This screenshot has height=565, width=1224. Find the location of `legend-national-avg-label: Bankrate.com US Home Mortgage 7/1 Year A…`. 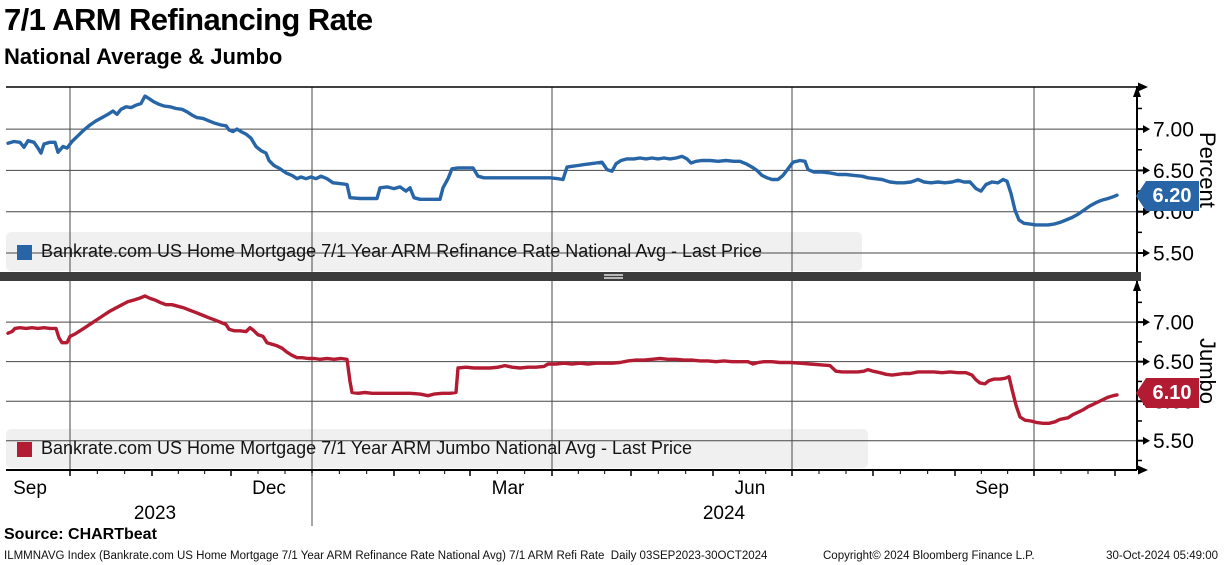

legend-national-avg-label: Bankrate.com US Home Mortgage 7/1 Year A… is located at coordinates (402, 251).